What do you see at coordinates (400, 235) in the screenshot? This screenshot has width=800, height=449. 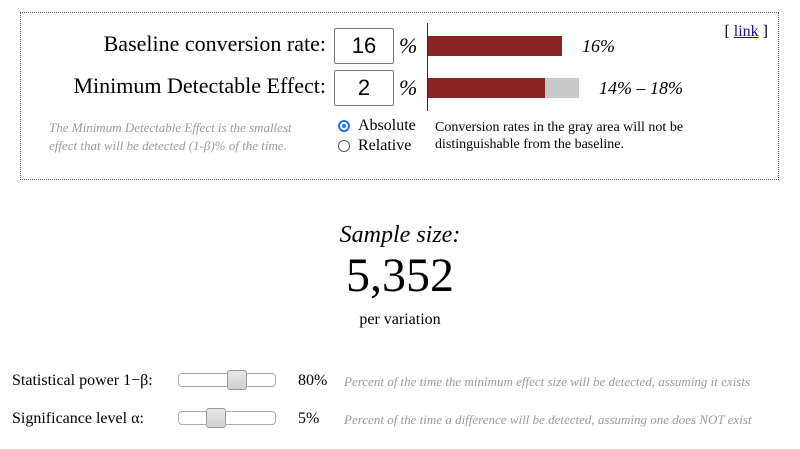 I see `sample-size-title: Sample size:` at bounding box center [400, 235].